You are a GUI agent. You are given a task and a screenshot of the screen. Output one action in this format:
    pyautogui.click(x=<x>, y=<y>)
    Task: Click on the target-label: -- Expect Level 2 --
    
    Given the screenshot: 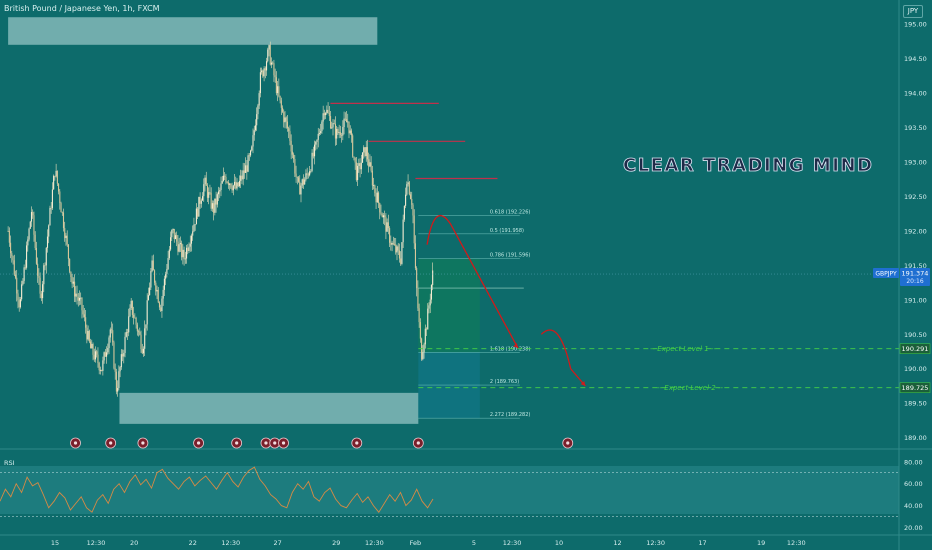 What is the action you would take?
    pyautogui.click(x=690, y=388)
    